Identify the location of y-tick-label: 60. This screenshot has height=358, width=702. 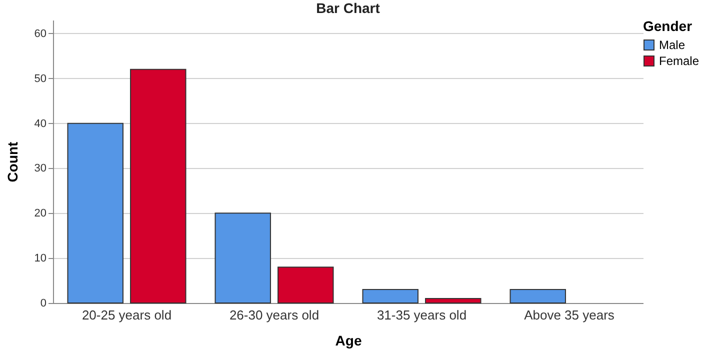
(40, 34).